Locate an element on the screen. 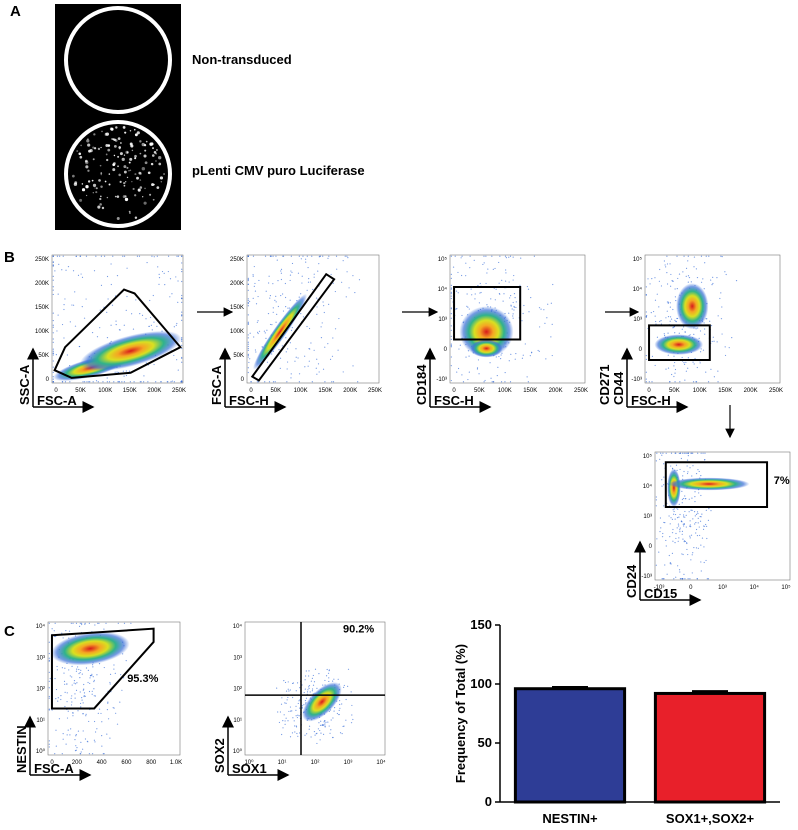  x-axis-label: FSC-A is located at coordinates (54, 768).